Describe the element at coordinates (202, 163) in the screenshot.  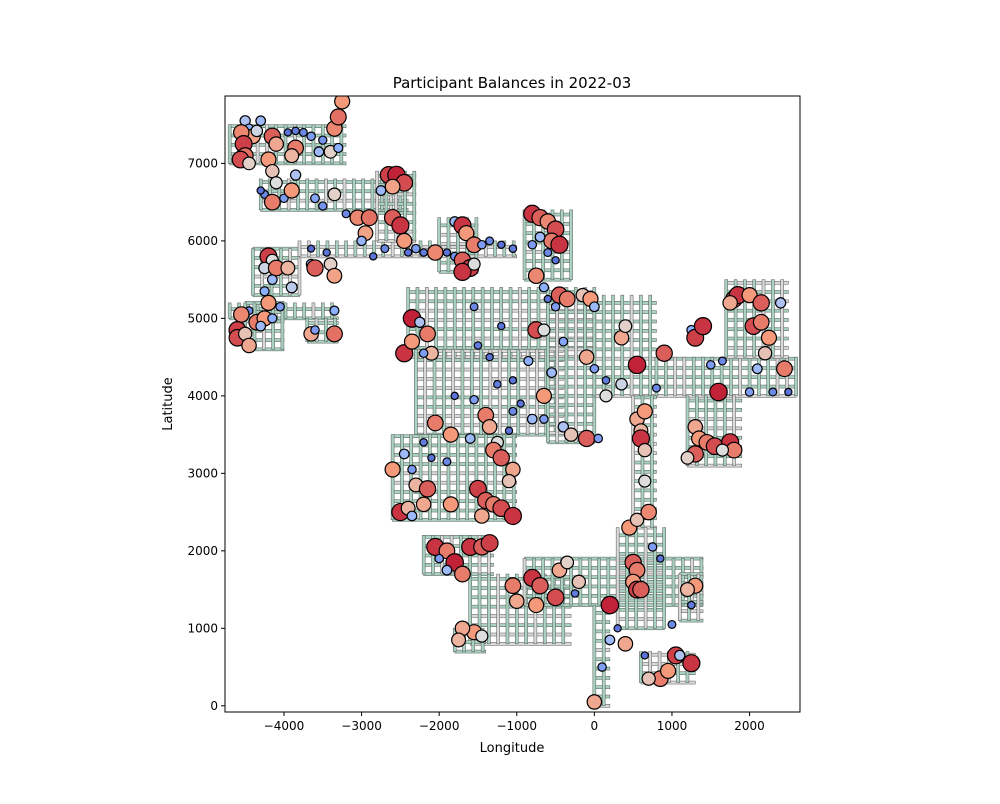
I see `y-tick-label: 7000` at that location.